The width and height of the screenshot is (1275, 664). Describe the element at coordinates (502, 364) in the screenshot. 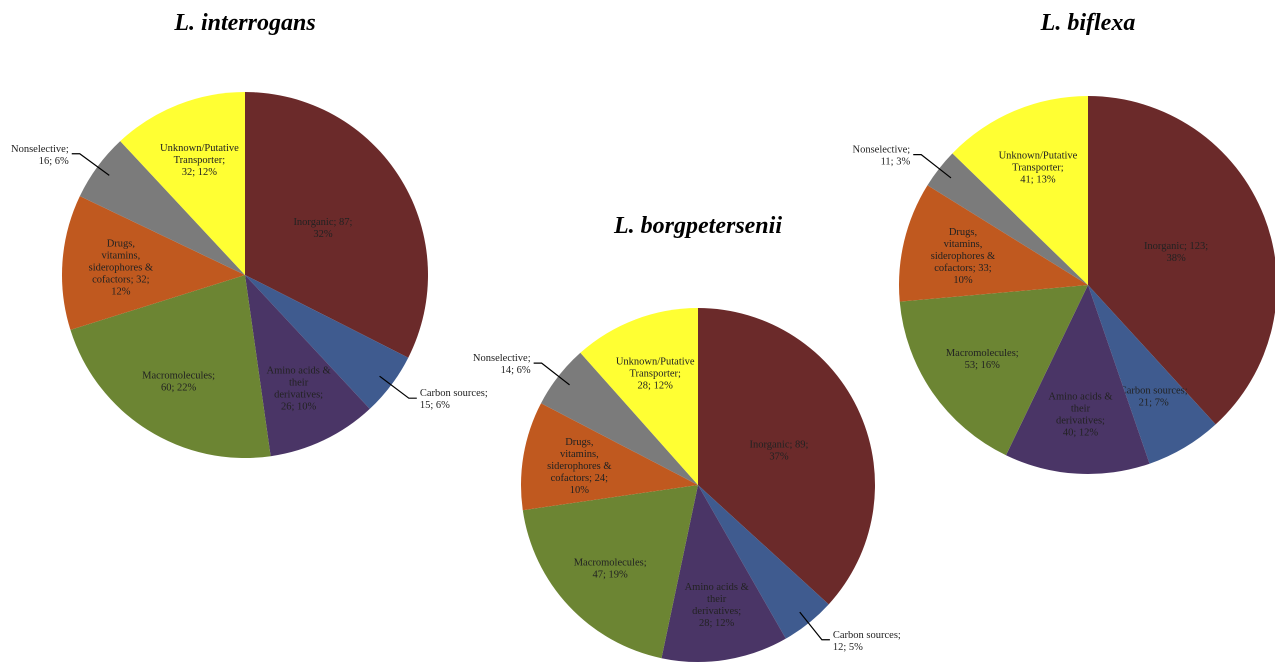

I see `data-label: Nonselective; 14; 6%` at that location.